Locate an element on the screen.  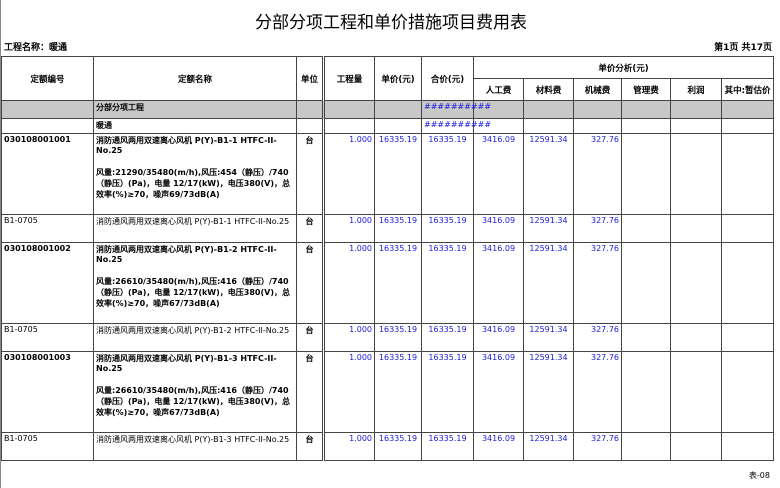
header-qty: 工程量 is located at coordinates (349, 78).